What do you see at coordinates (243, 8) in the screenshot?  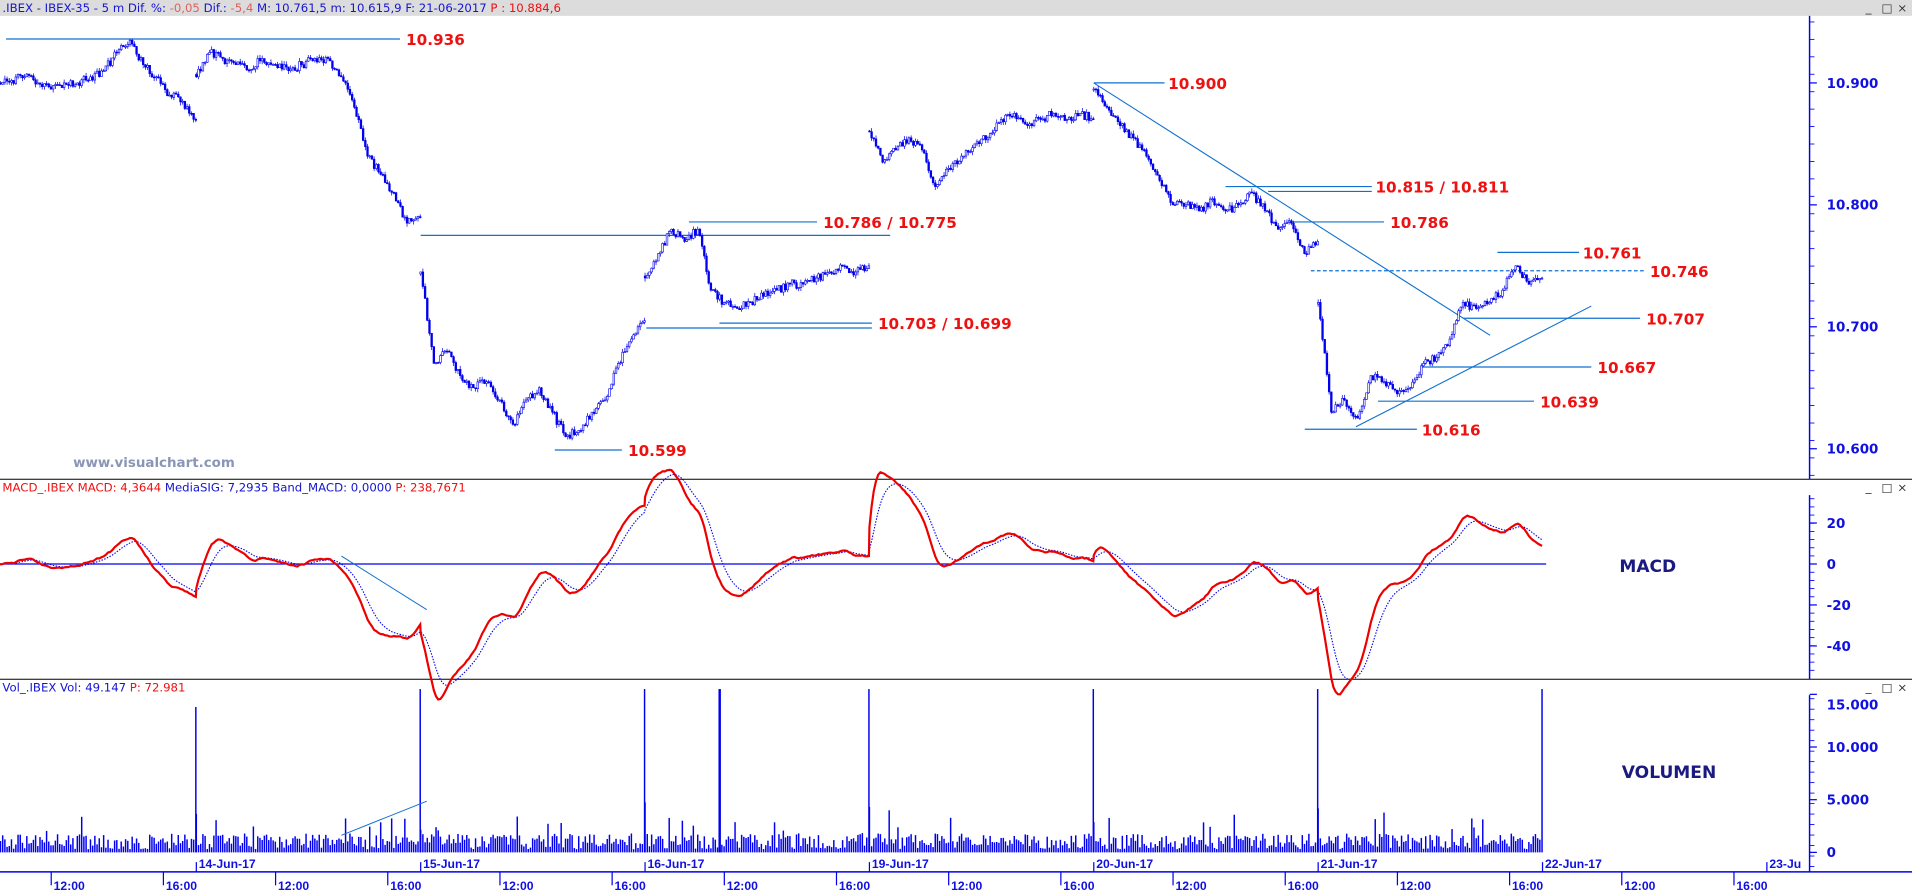 I see `dif-value: -5,4` at bounding box center [243, 8].